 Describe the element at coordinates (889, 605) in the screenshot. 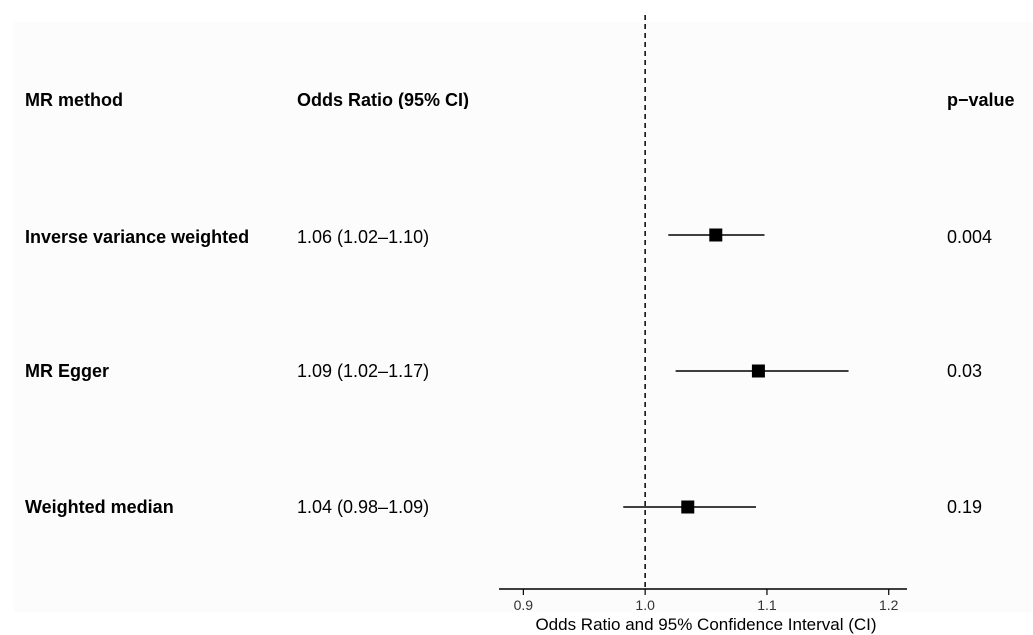

I see `x-tick-label: 1.2` at that location.